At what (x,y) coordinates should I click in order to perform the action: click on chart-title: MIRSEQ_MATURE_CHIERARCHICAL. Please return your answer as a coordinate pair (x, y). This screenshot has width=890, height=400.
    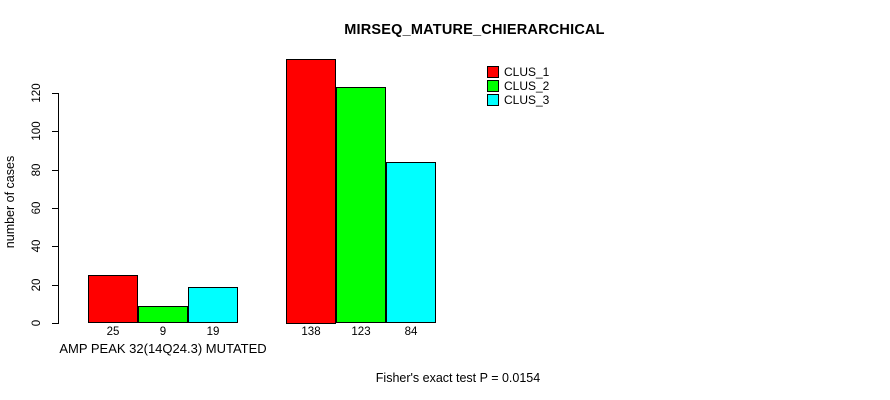
    Looking at the image, I should click on (474, 30).